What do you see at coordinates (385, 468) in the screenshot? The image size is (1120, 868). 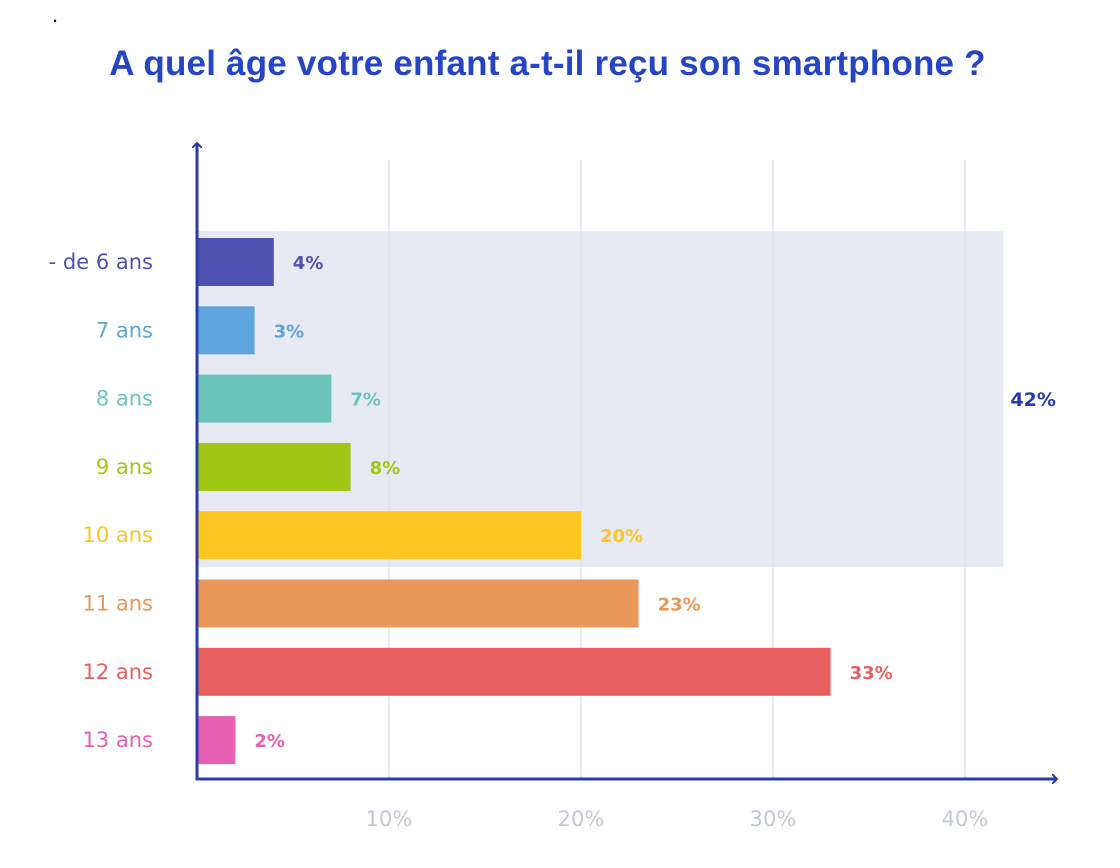 I see `value-label: 8%` at bounding box center [385, 468].